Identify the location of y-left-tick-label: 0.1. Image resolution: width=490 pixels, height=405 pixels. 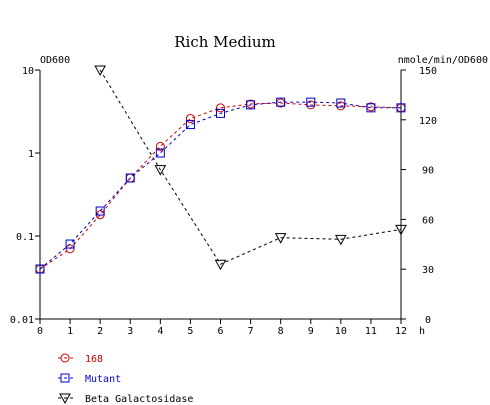
(25, 237).